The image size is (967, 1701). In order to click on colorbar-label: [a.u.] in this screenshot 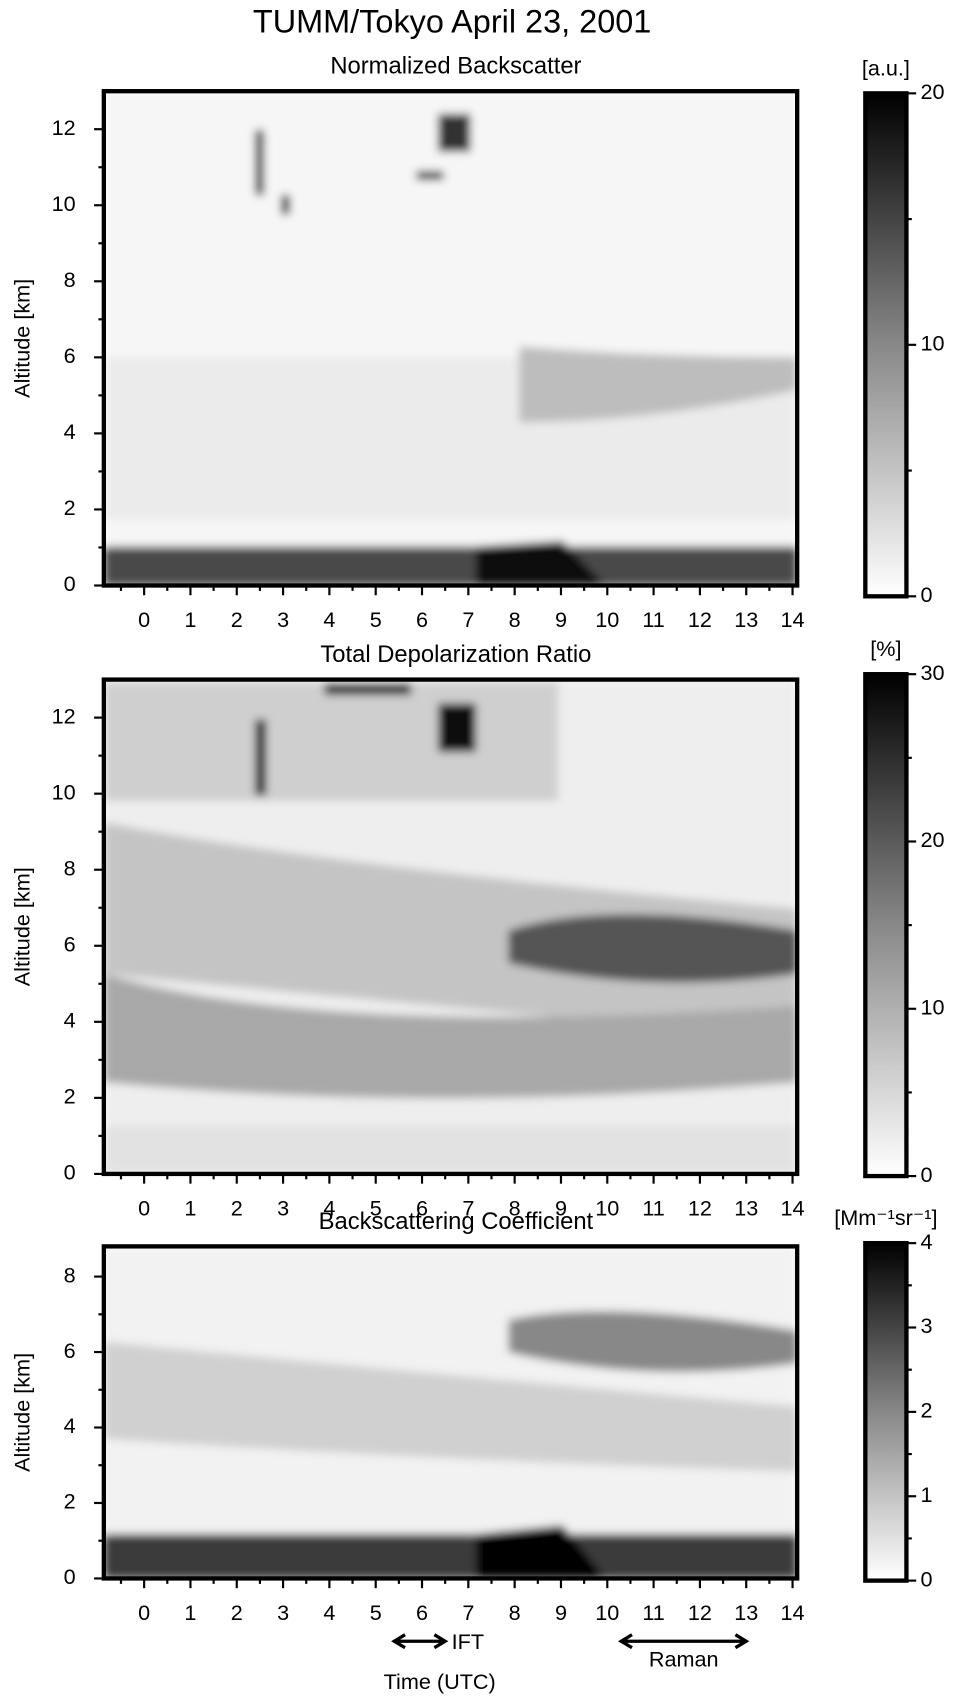, I will do `click(886, 67)`.